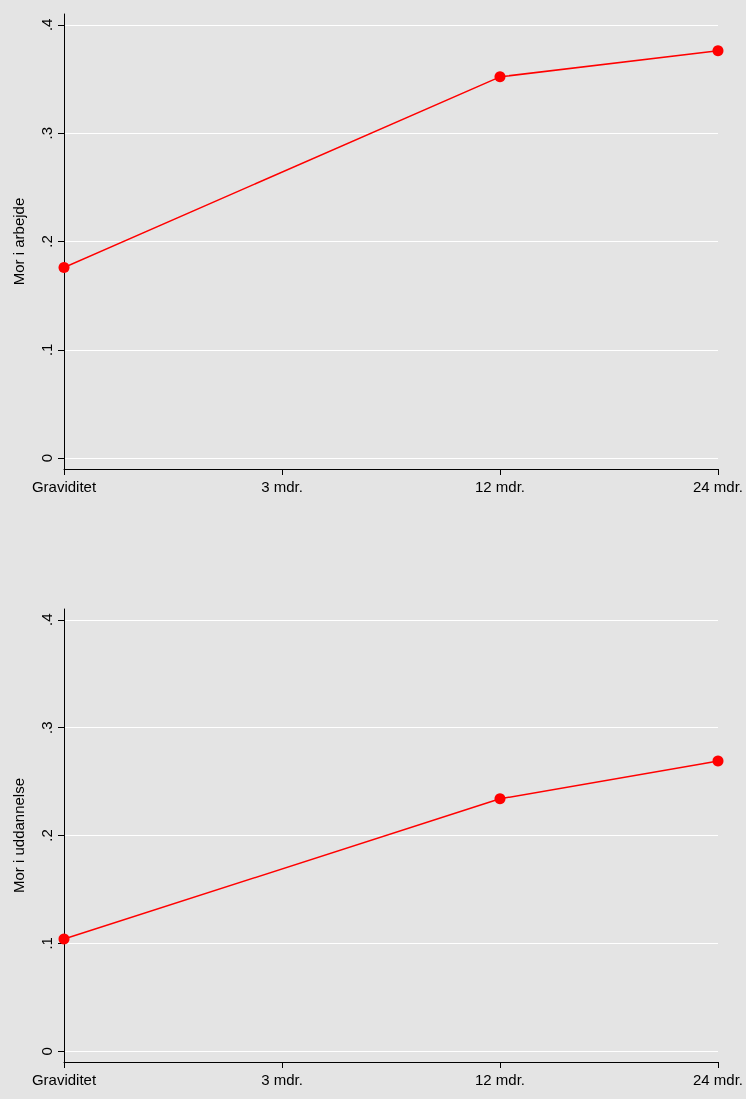  What do you see at coordinates (18, 241) in the screenshot?
I see `y-axis-title: Mor i arbejde` at bounding box center [18, 241].